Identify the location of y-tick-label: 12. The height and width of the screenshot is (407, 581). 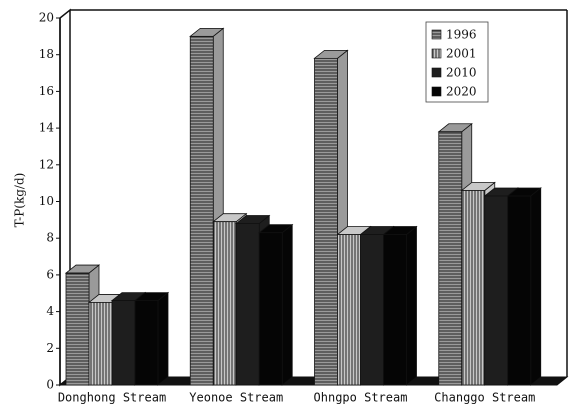
(46, 164).